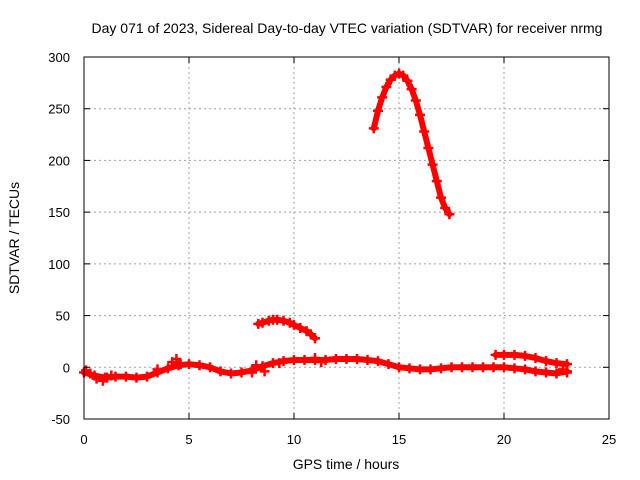 The image size is (640, 480). What do you see at coordinates (326, 369) in the screenshot?
I see `series-scatter-clusters` at bounding box center [326, 369].